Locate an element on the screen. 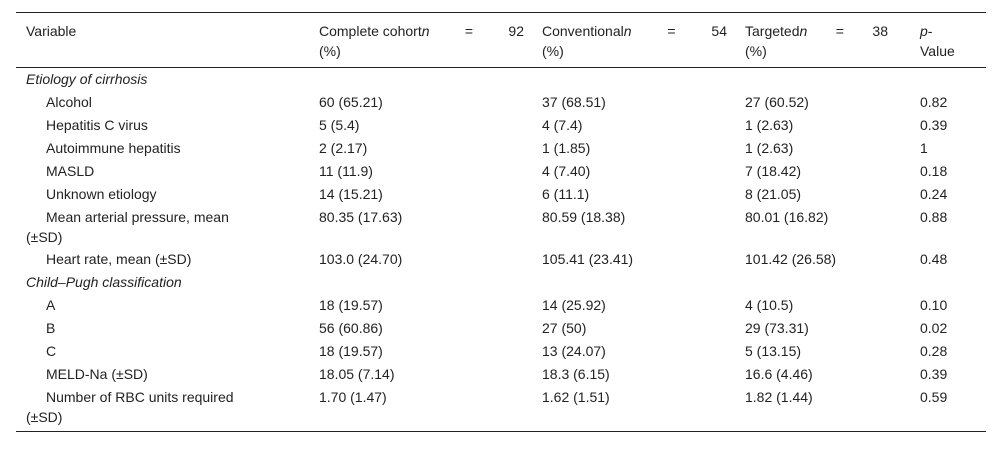 This screenshot has width=1000, height=457. cell-pvalue: 0.18 is located at coordinates (934, 171).